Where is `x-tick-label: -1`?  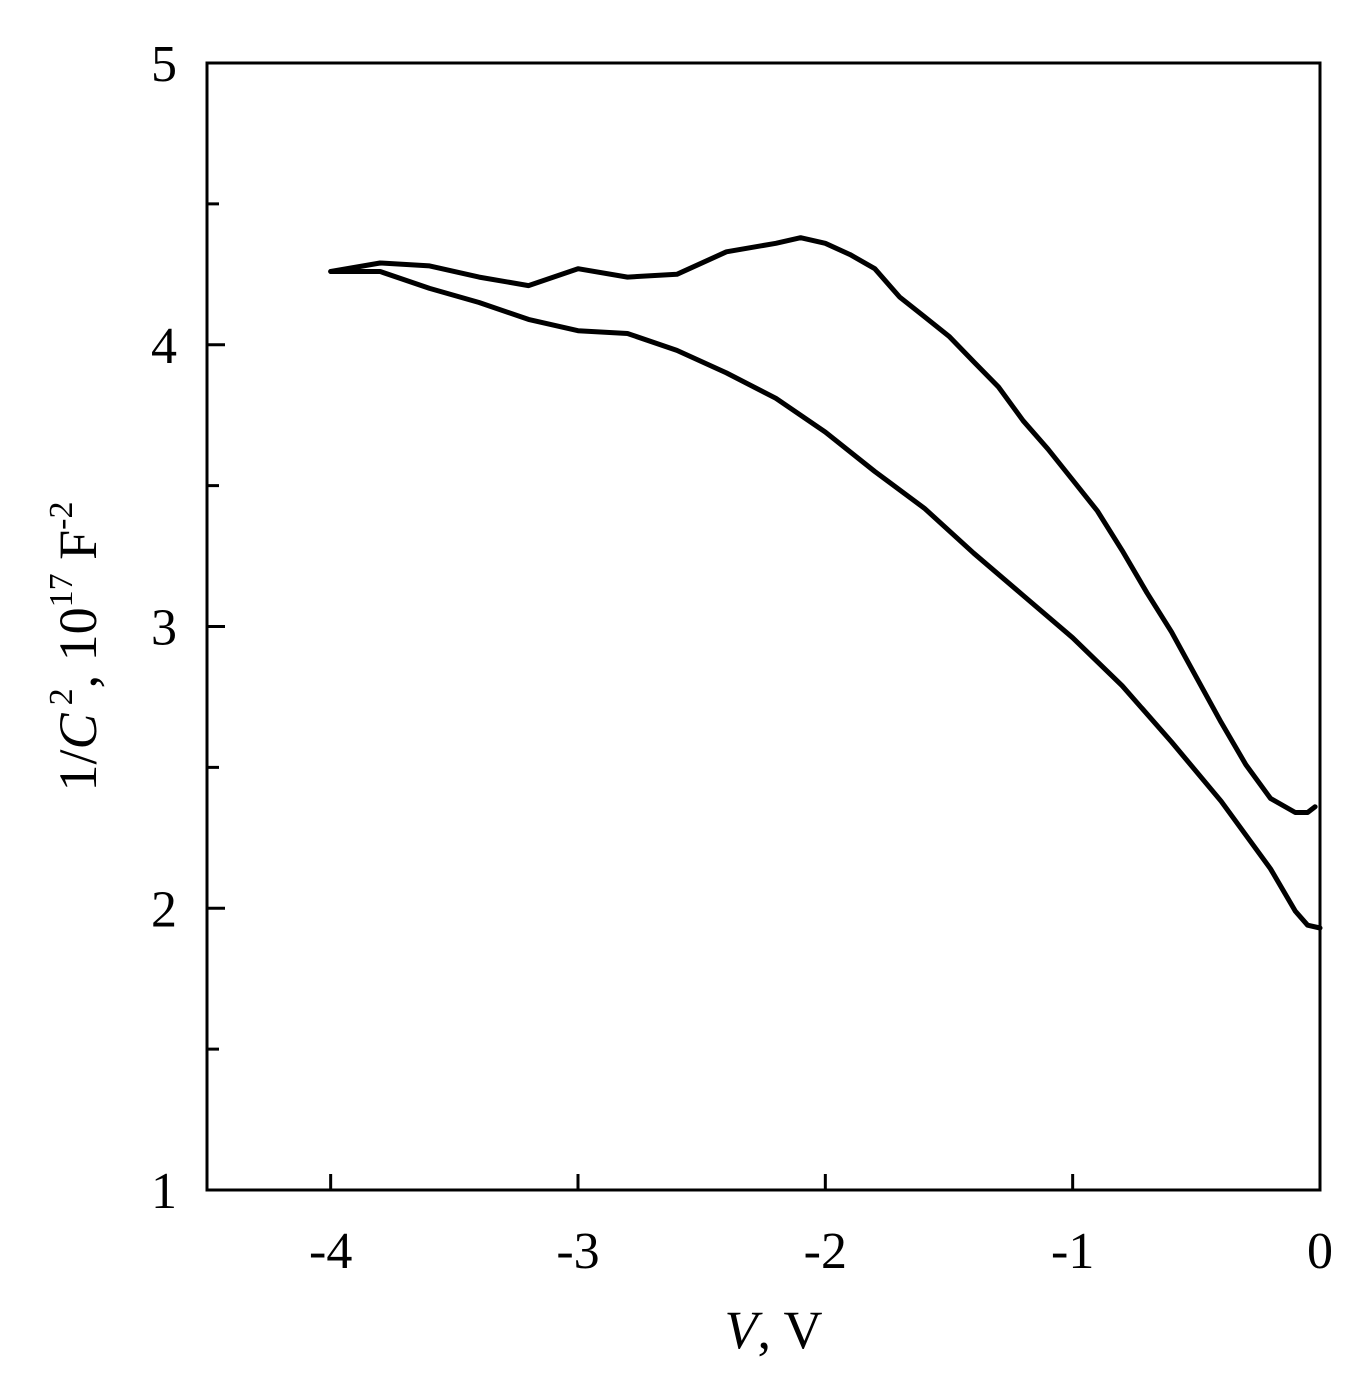
x-tick-label: -1 is located at coordinates (1072, 1251).